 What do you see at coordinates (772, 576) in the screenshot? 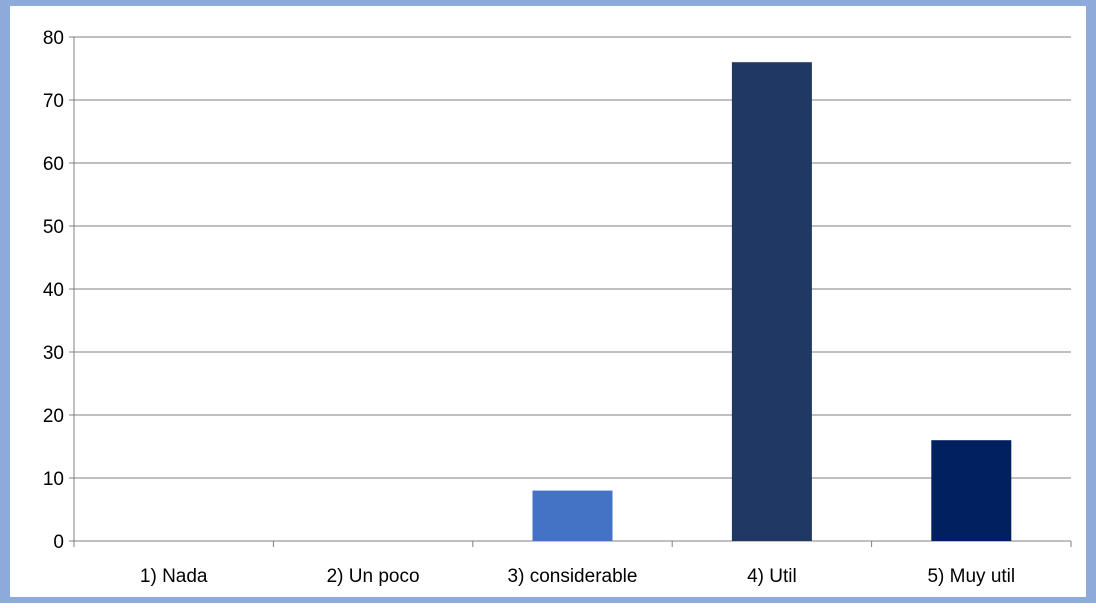
I see `x-tick-label: 4) Util` at bounding box center [772, 576].